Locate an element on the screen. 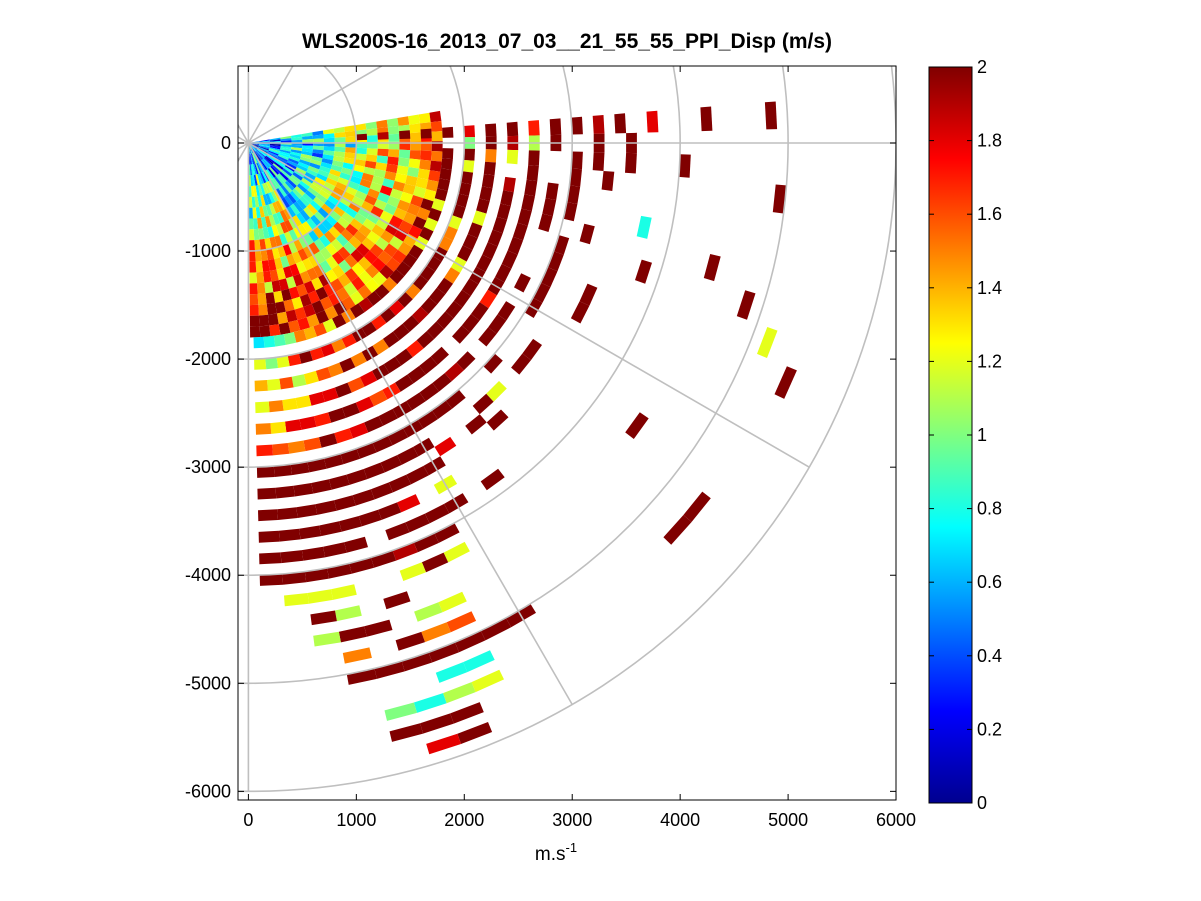  colorbar-tick-label: 0.6 is located at coordinates (989, 582).